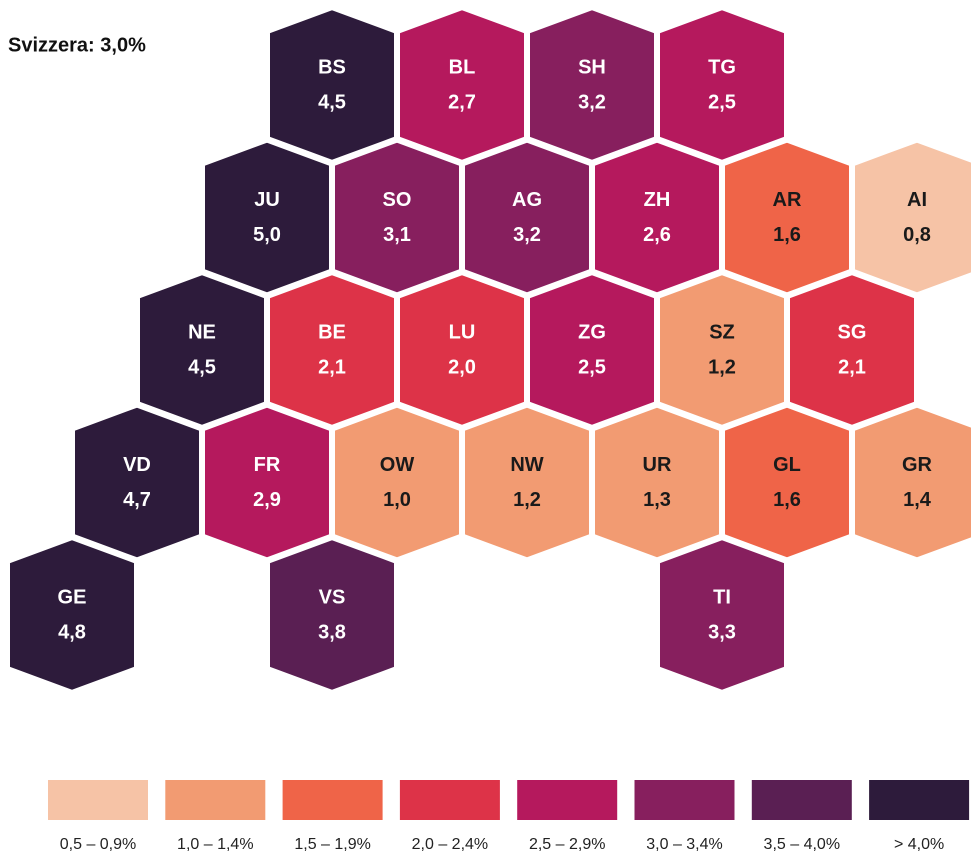 This screenshot has width=971, height=852. I want to click on legend-label: 3,0 – 3,4%, so click(684, 844).